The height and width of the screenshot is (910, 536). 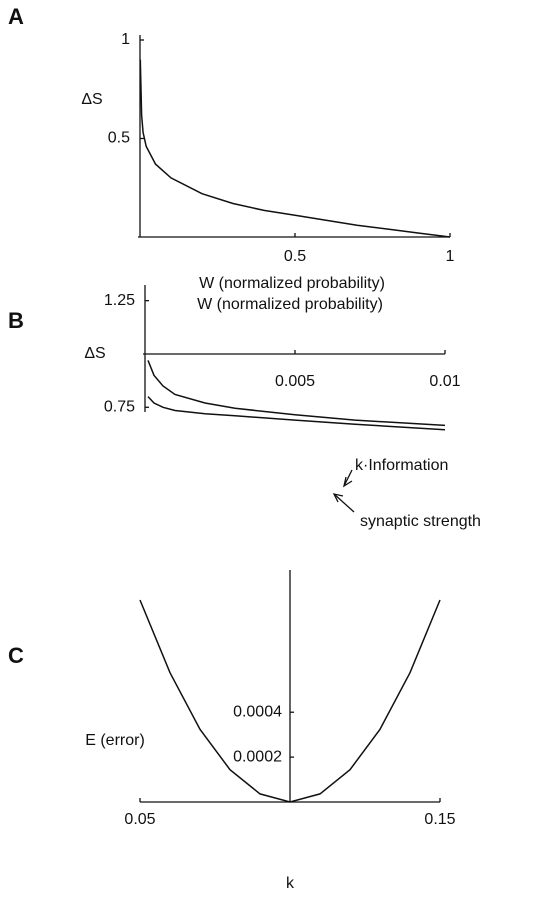 What do you see at coordinates (420, 521) in the screenshot?
I see `series-label: synaptic strength` at bounding box center [420, 521].